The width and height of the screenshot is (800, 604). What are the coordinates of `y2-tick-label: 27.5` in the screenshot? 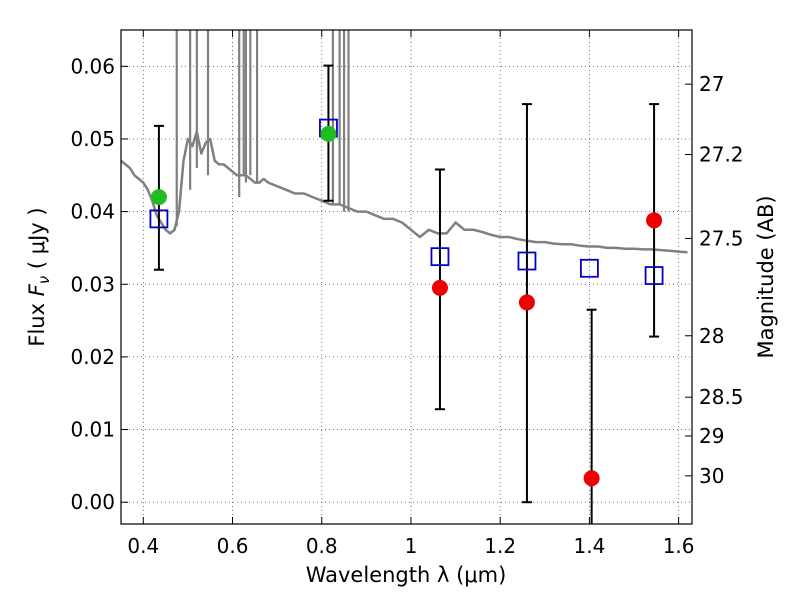 It's located at (721, 238).